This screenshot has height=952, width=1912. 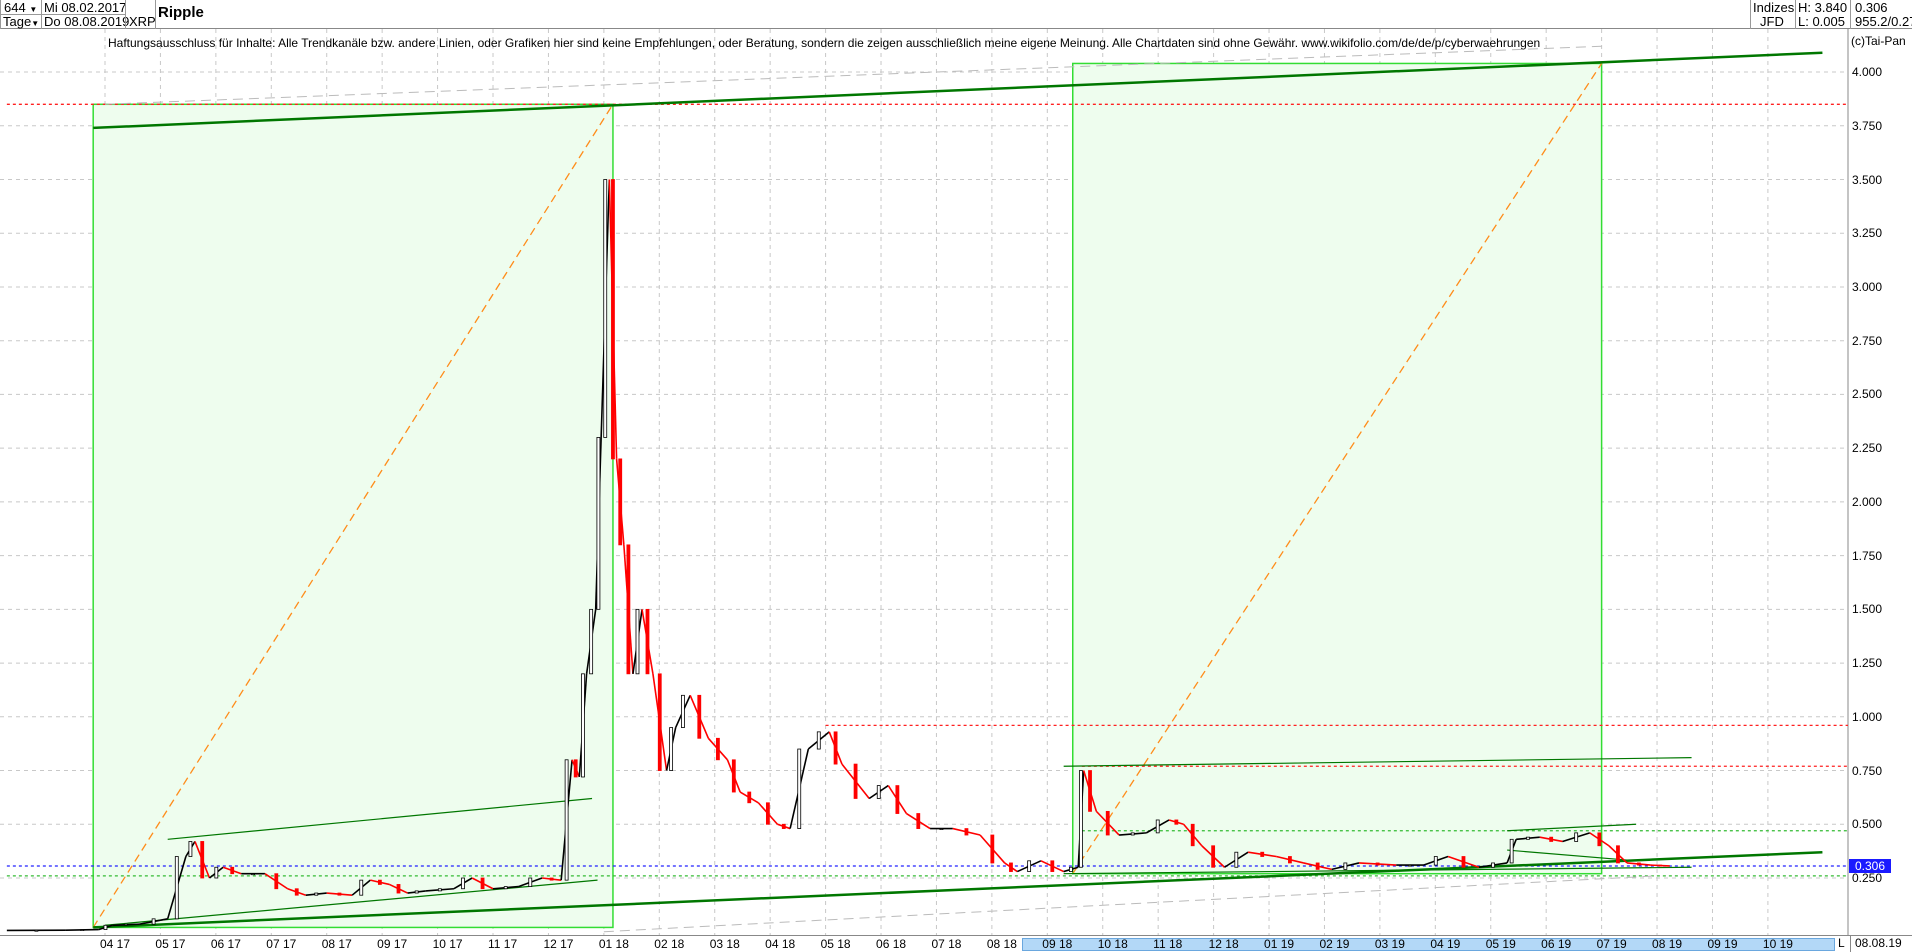 I want to click on time-tick-label: 03 19, so click(x=1389, y=944).